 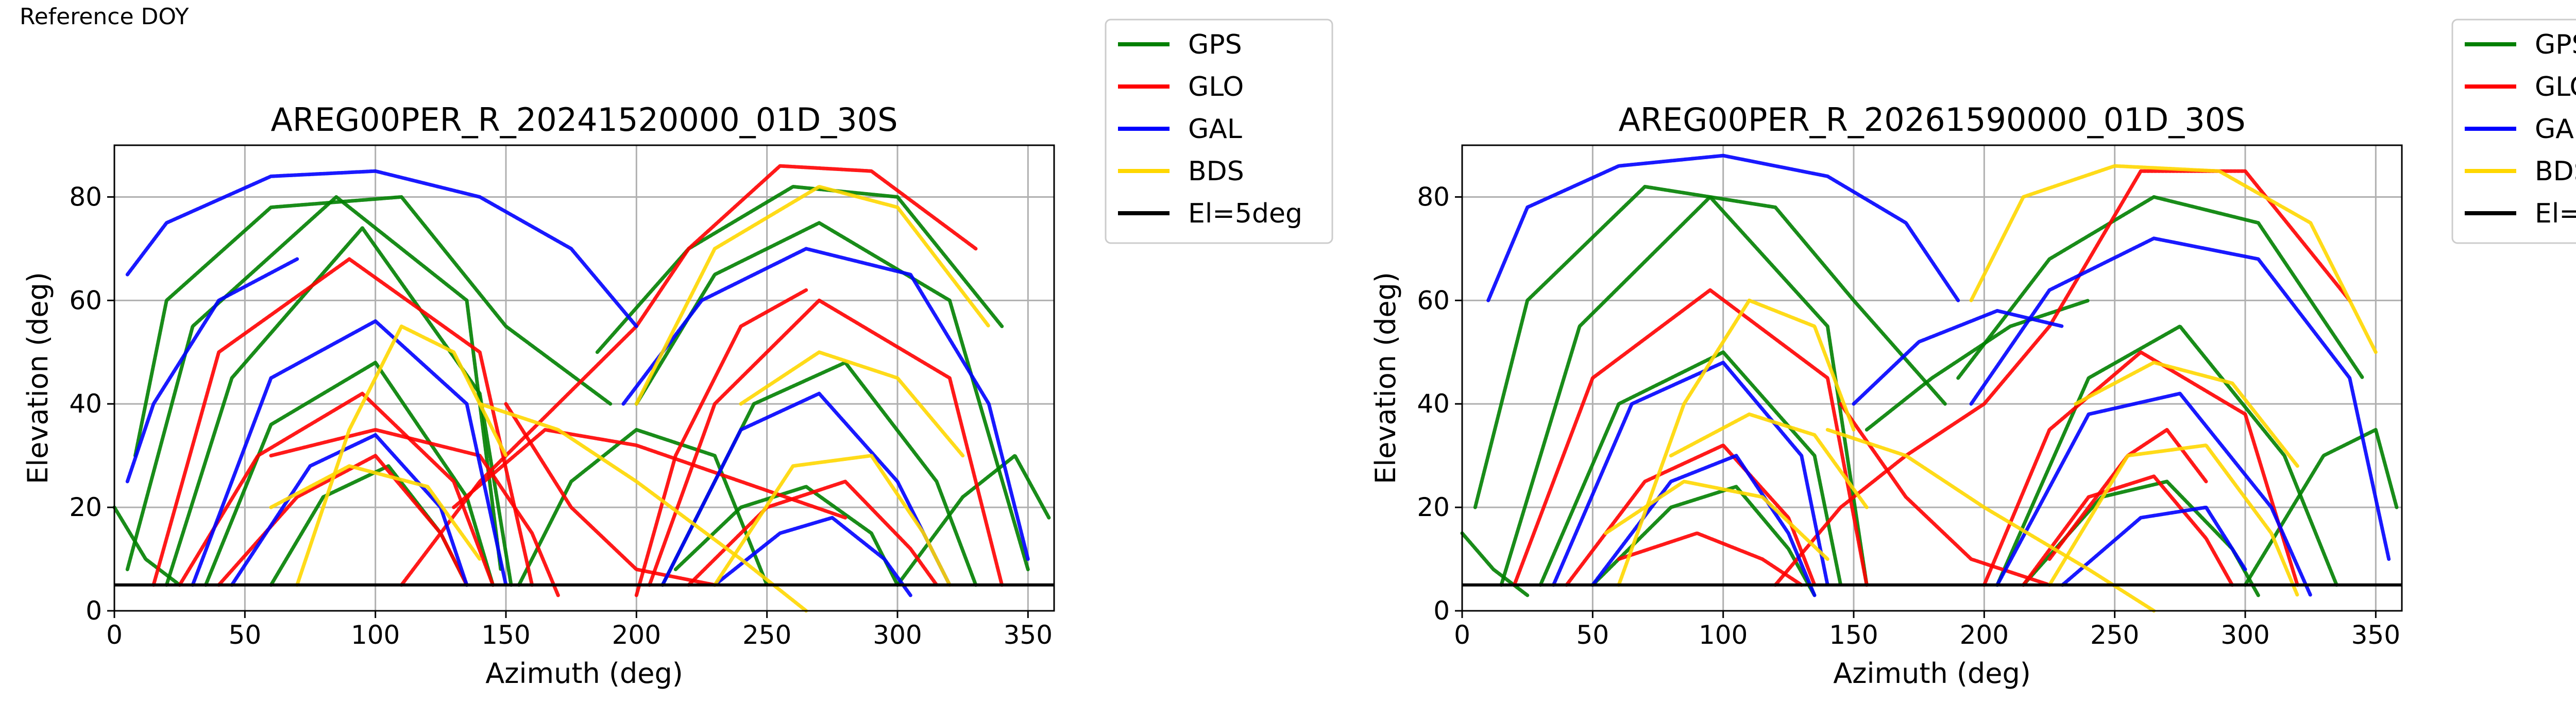 What do you see at coordinates (2555, 213) in the screenshot?
I see `legend-label: El=5deg` at bounding box center [2555, 213].